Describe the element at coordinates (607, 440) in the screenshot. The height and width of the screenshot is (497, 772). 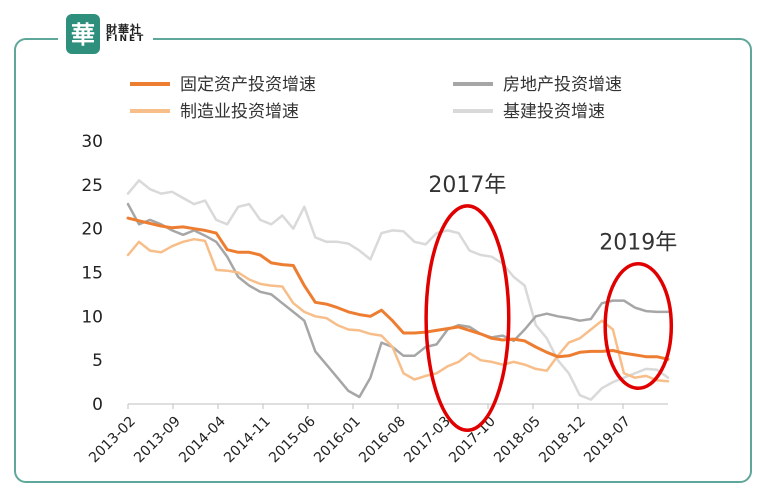
I see `x-tick-label: 2019-07` at that location.